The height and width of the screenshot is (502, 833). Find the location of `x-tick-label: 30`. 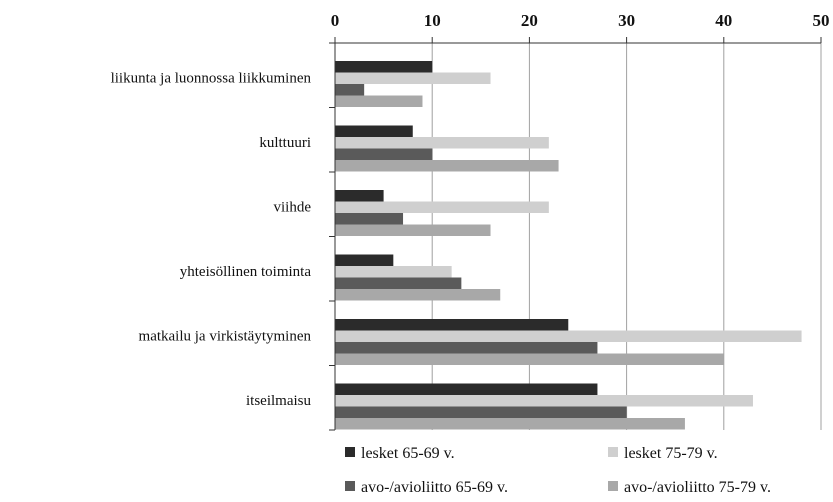

x-tick-label: 30 is located at coordinates (626, 20).